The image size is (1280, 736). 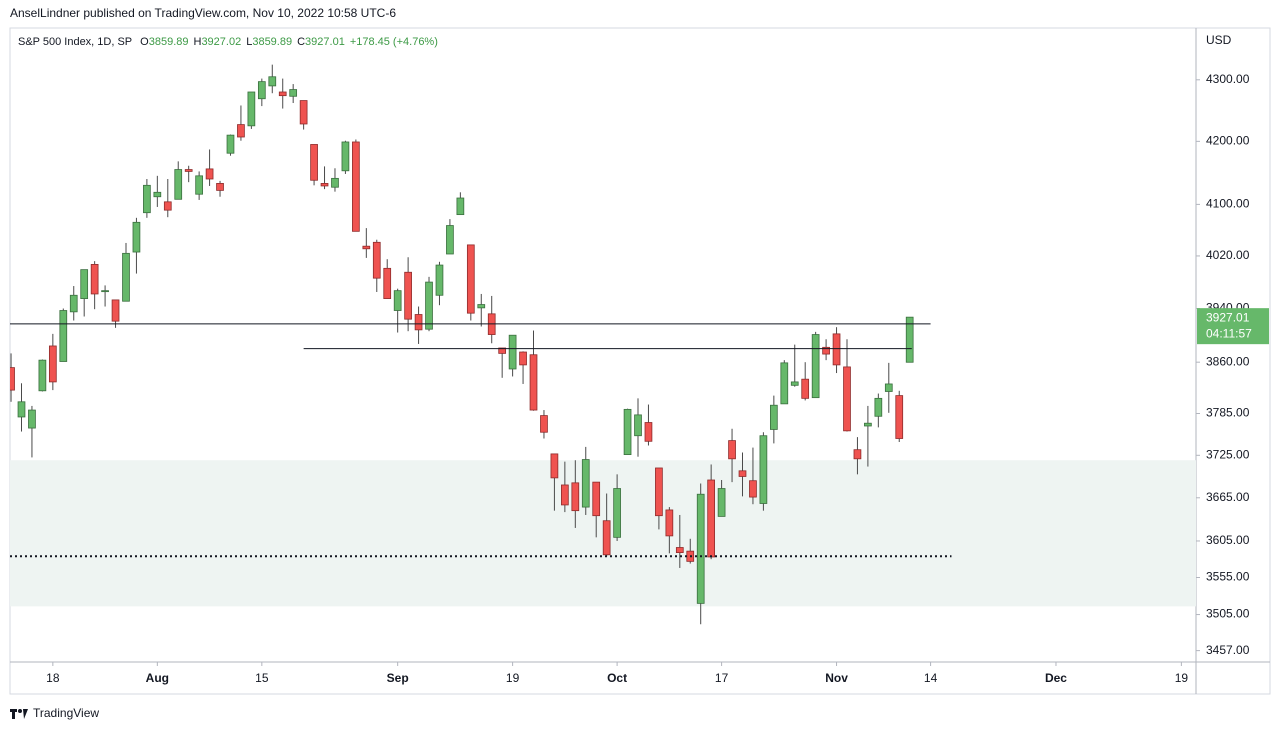 I want to click on last-price-box, so click(x=1233, y=326).